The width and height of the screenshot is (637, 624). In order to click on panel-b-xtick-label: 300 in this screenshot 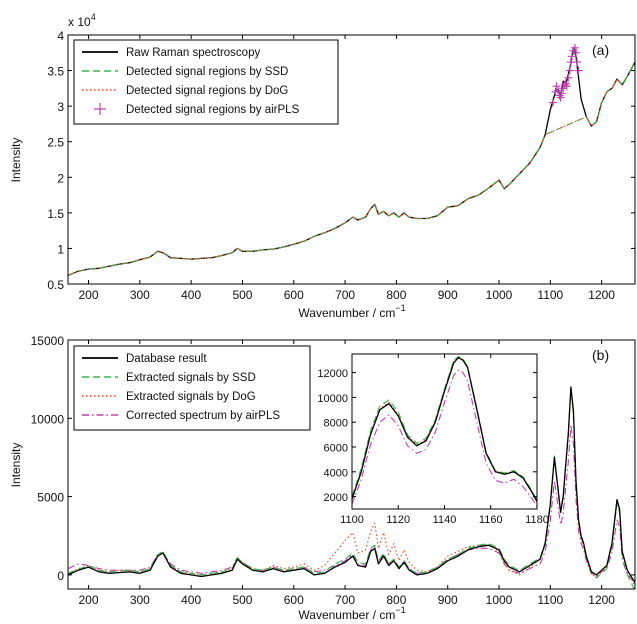, I will do `click(140, 600)`.